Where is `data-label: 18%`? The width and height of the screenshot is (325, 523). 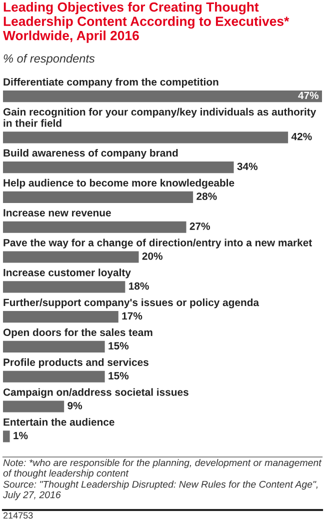
data-label: 18% is located at coordinates (139, 286).